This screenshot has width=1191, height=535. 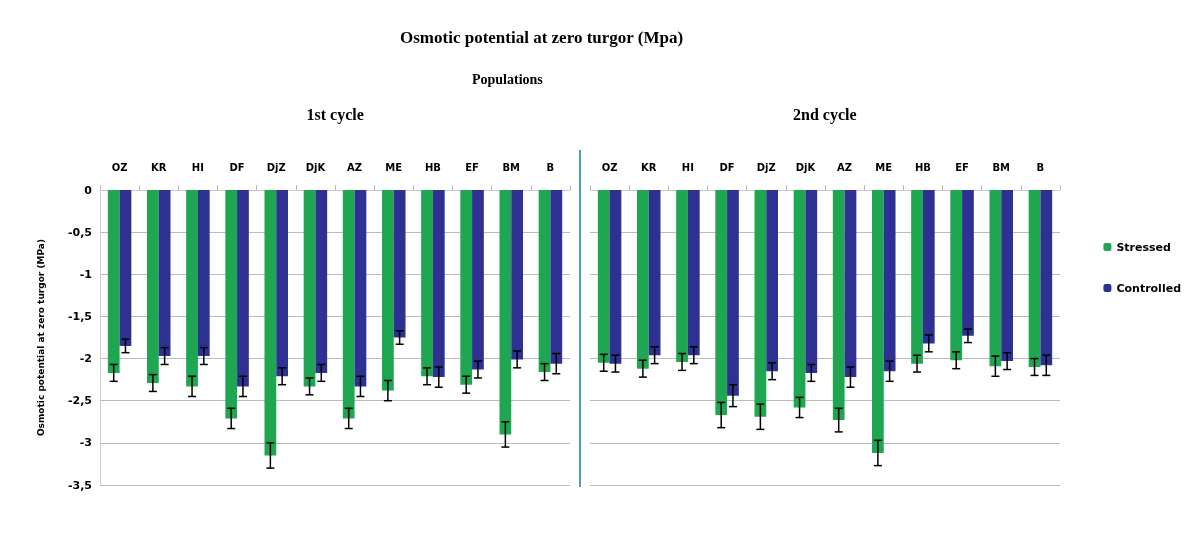 I want to click on y-tick-label: 0, so click(x=88, y=190).